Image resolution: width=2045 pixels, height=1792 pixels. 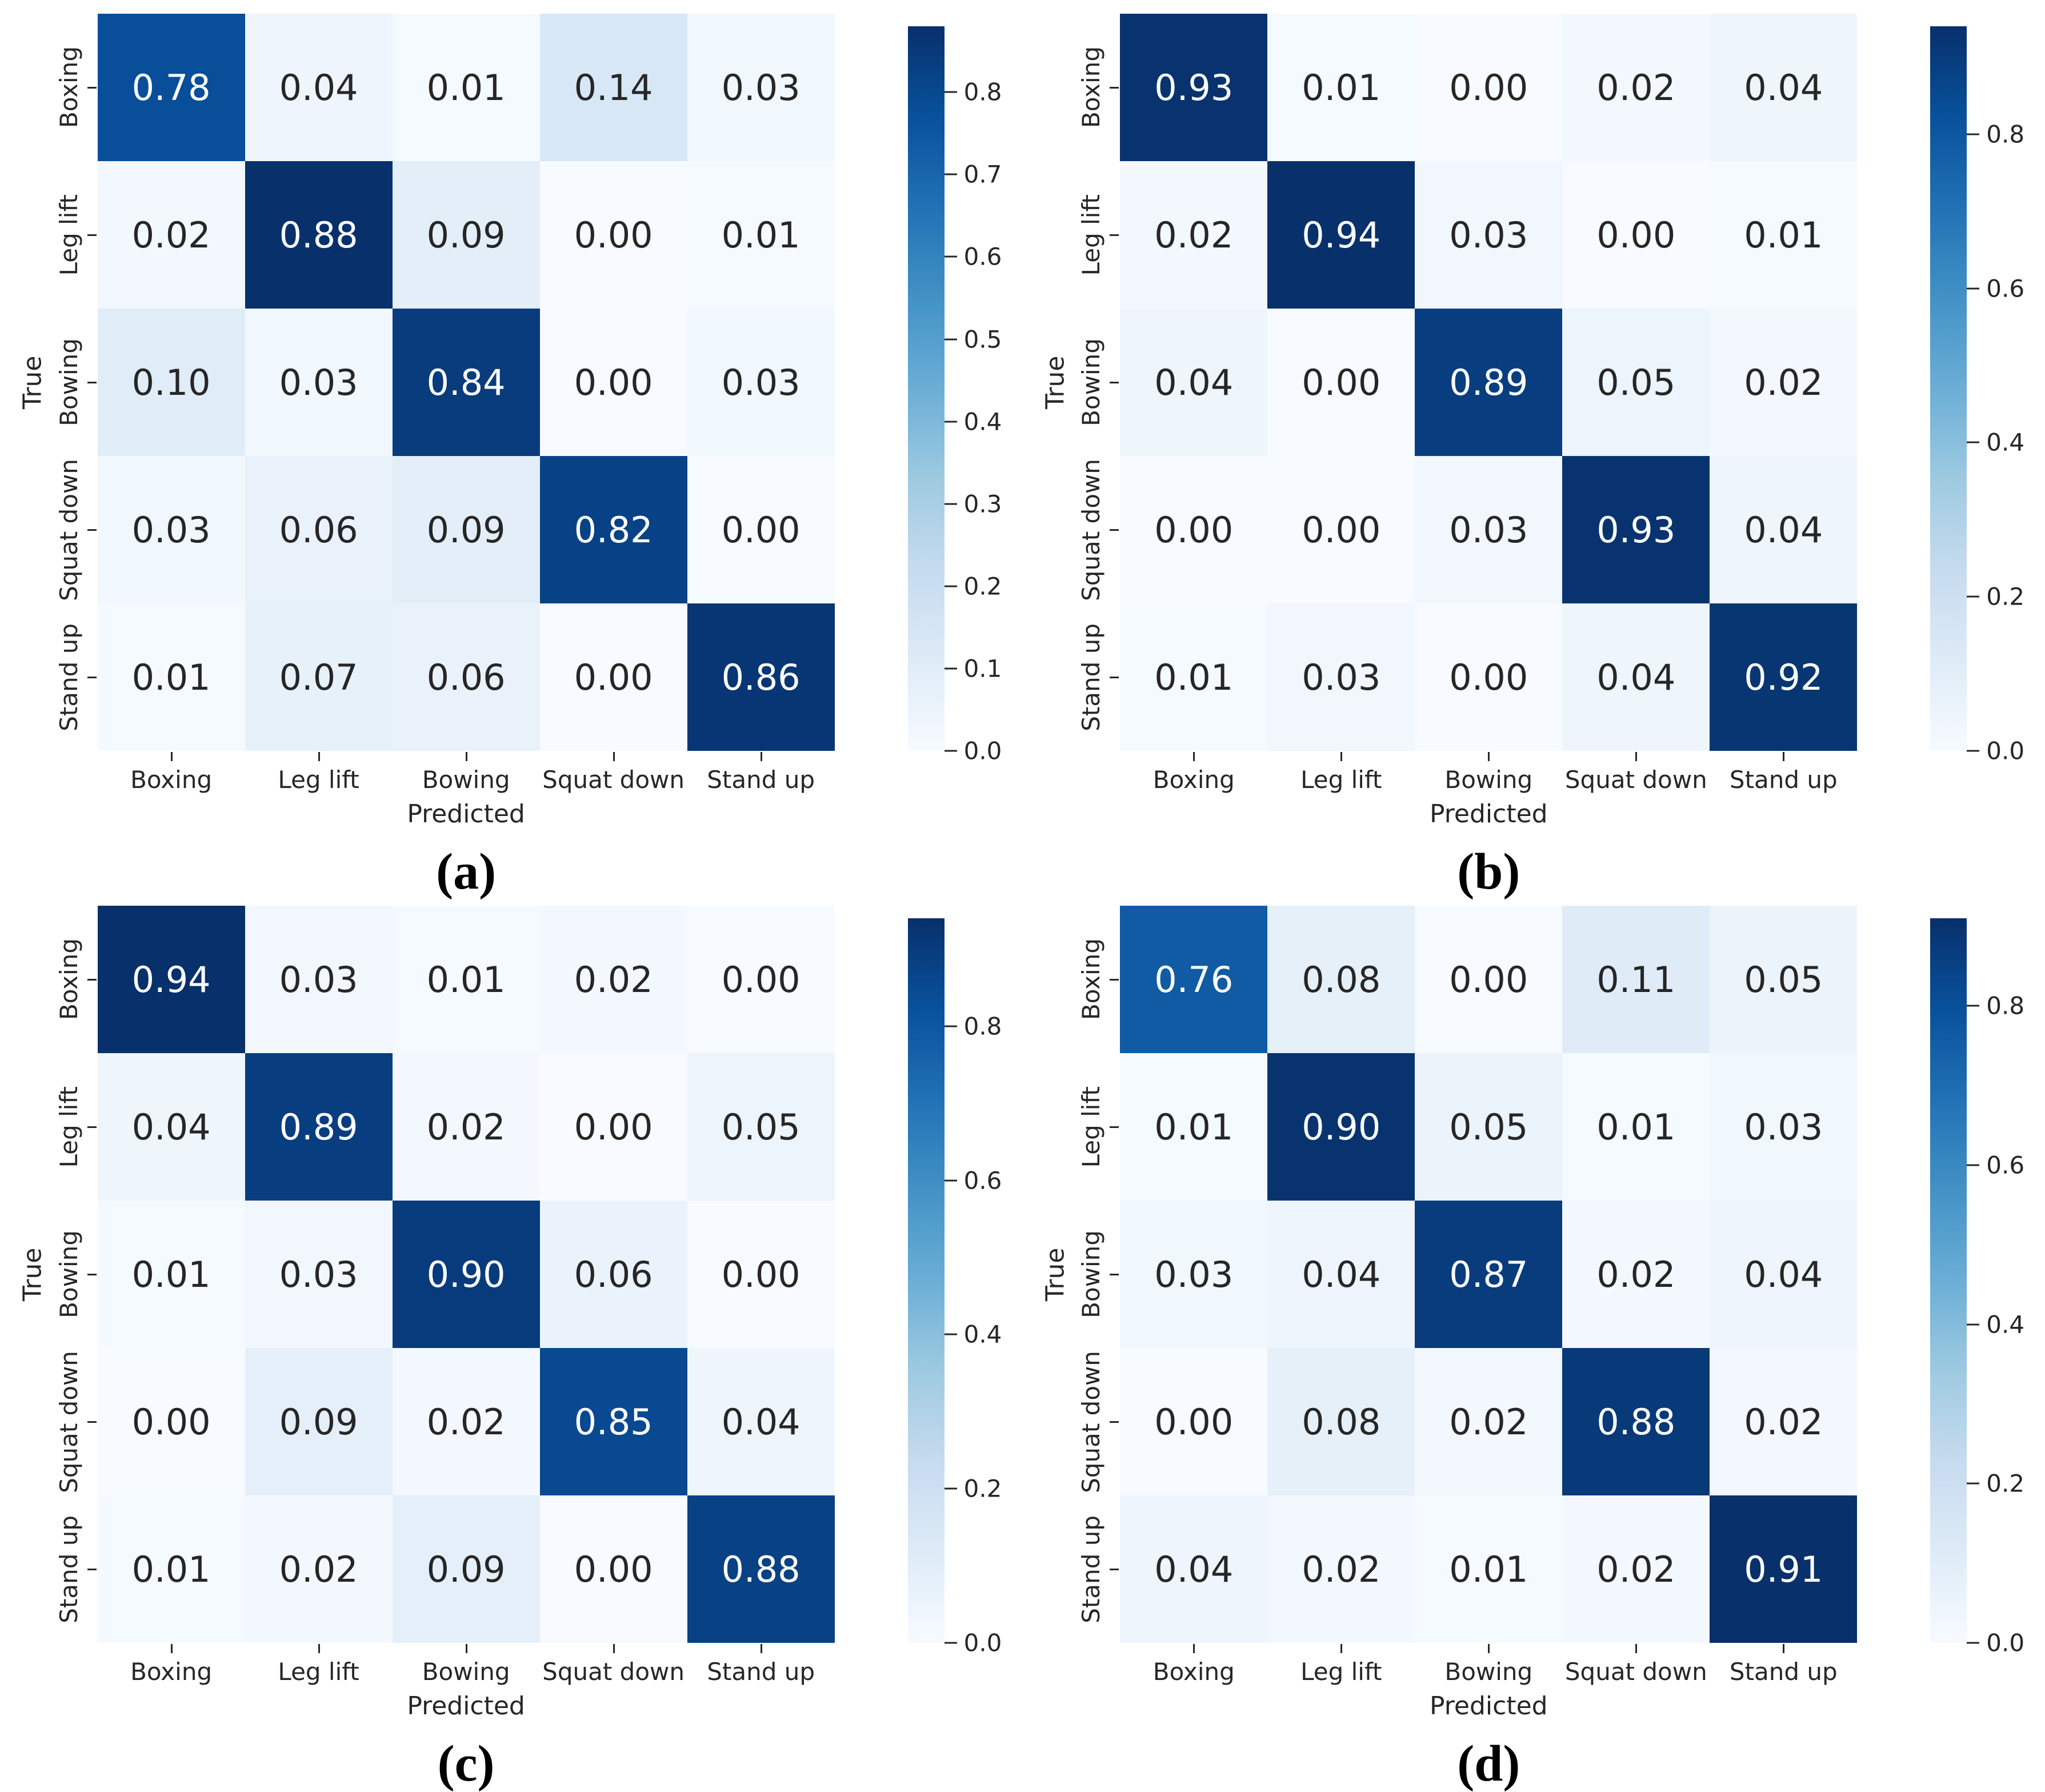 I want to click on colorbar: 0.8 0.6 0.4 0.2 0.0, so click(x=965, y=1287).